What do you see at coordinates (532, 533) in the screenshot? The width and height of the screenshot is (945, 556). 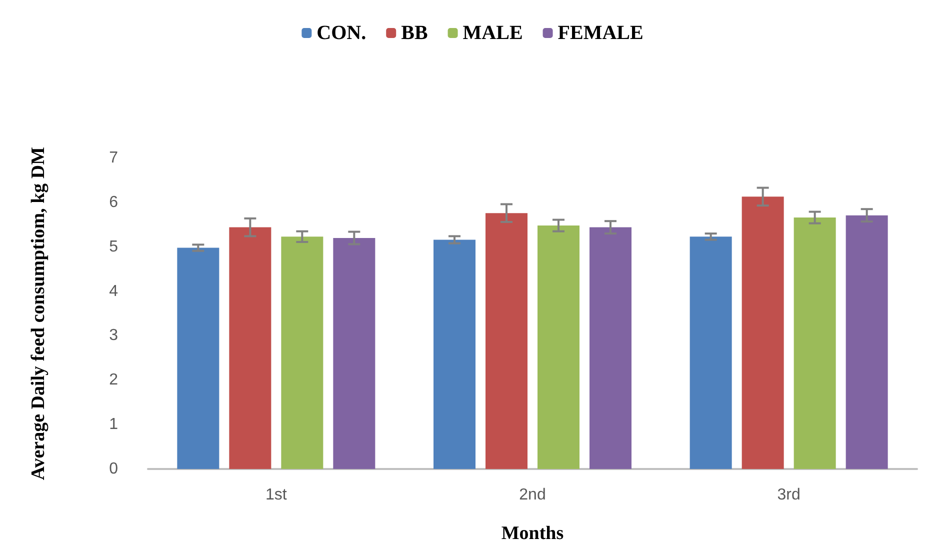 I see `x-axis-title: Months` at bounding box center [532, 533].